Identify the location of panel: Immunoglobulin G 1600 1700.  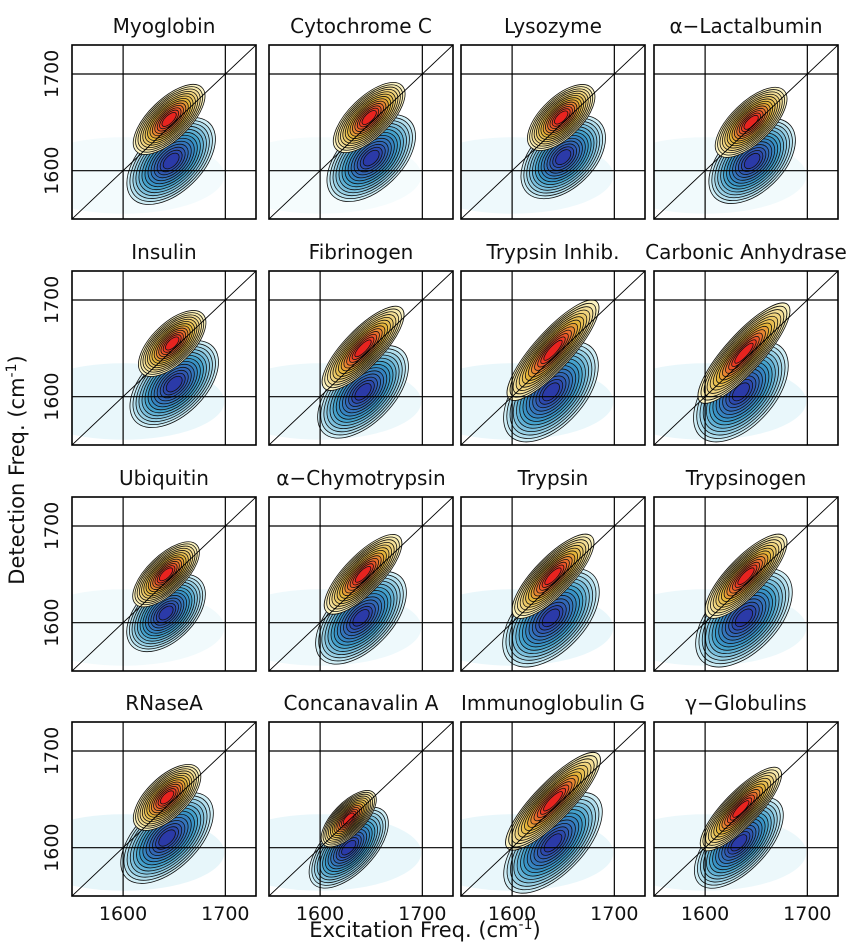
(553, 808).